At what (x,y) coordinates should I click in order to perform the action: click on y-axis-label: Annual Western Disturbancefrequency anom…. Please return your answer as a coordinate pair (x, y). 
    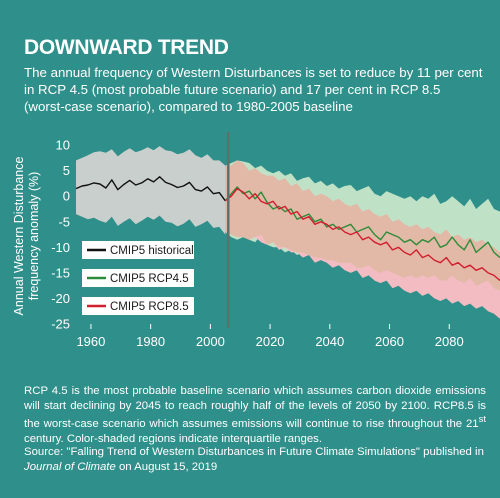
    Looking at the image, I should click on (26, 236).